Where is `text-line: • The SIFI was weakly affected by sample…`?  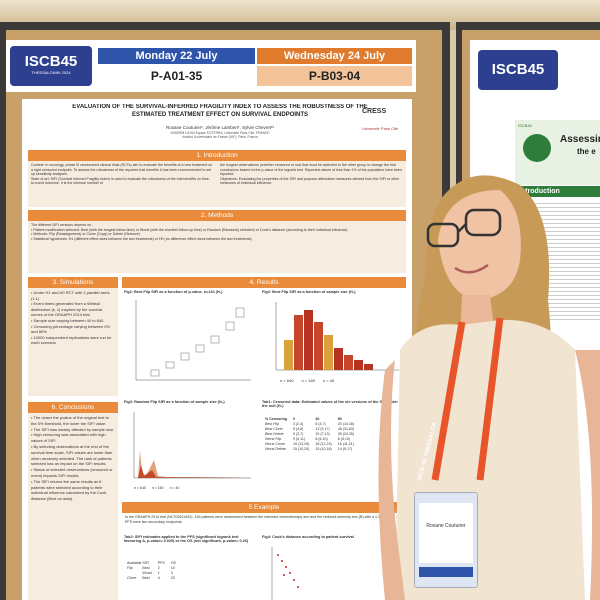
text-line: • The SIFI was weakly affected by sample… is located at coordinates (73, 429).